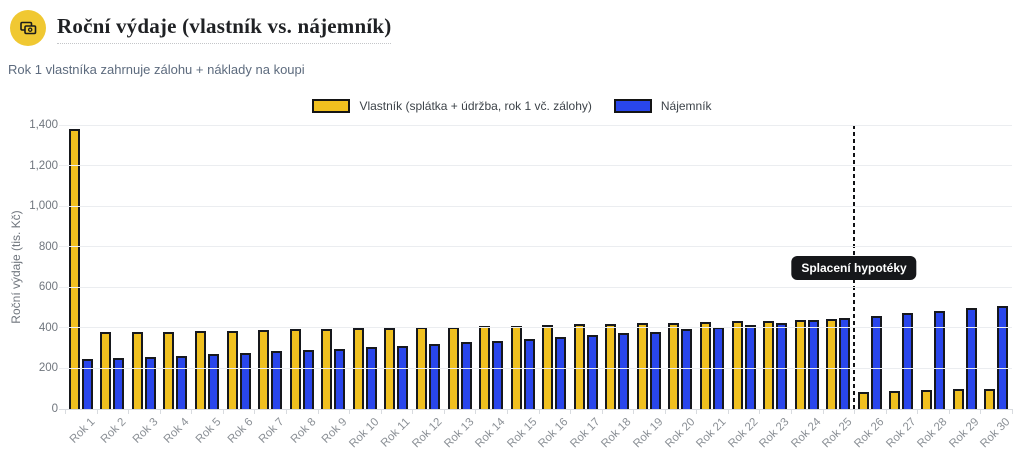 The height and width of the screenshot is (468, 1024). I want to click on x-tick-label: Rok 26, so click(869, 433).